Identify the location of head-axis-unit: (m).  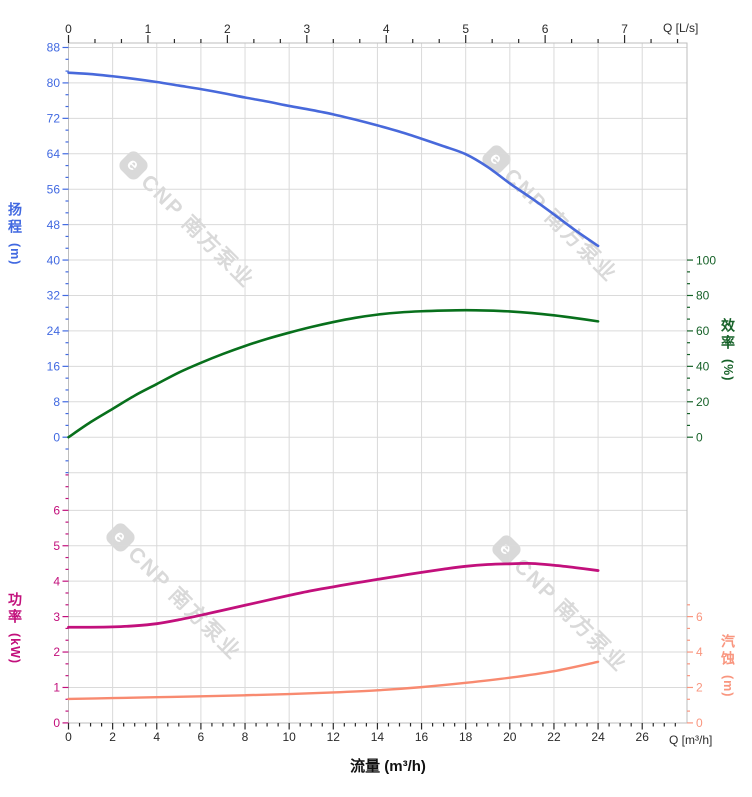
(15, 254).